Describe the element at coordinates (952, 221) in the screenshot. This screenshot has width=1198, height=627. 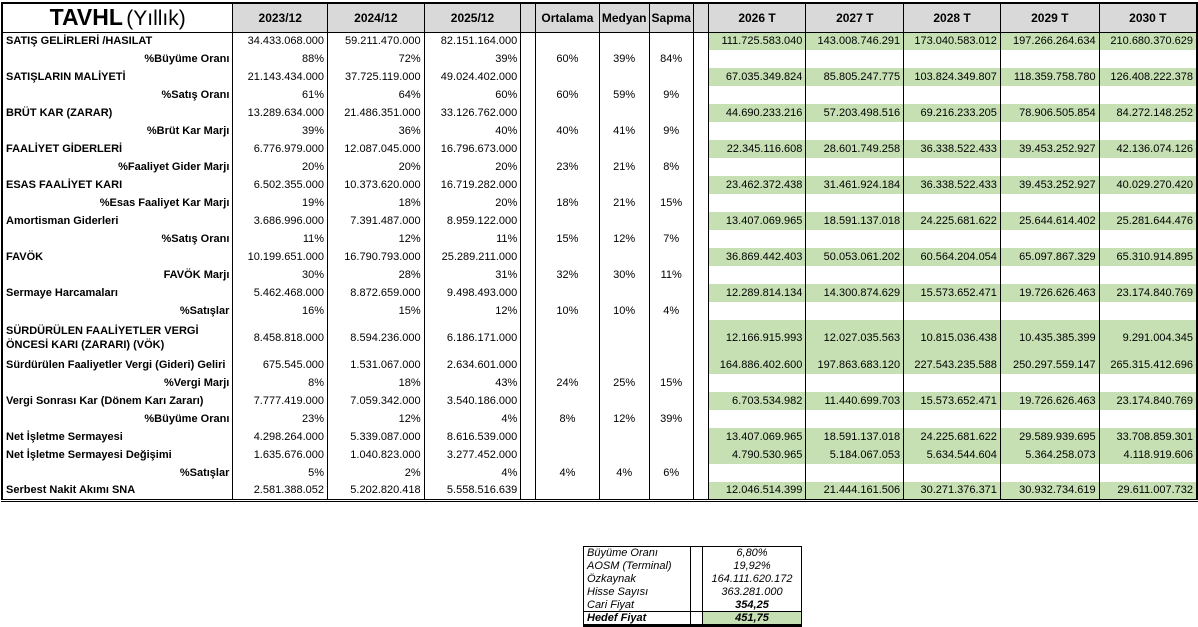
I see `forecast-cell: 24.225.681.622` at that location.